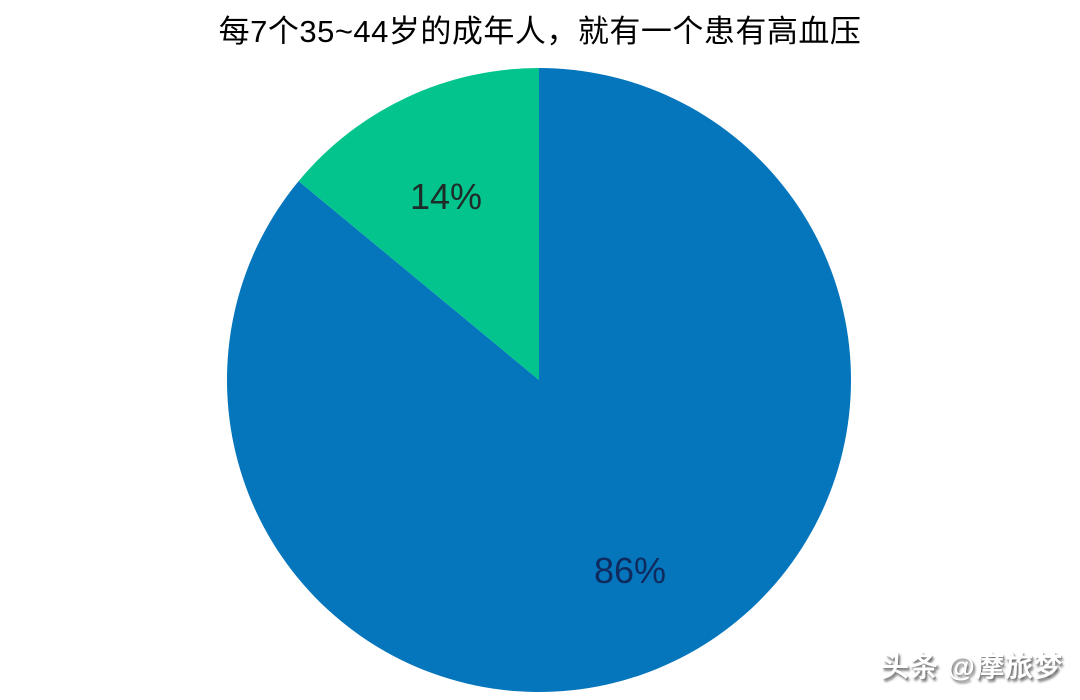  I want to click on pie-slice-label-majority: 86%, so click(630, 570).